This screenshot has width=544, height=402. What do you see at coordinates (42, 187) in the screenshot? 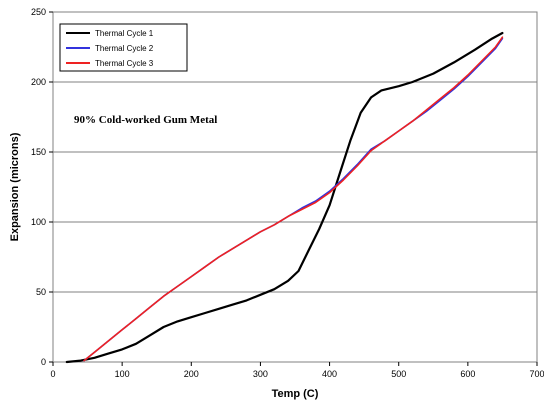
I see `y-tick-labels: 0 50 100 150 200 250` at bounding box center [42, 187].